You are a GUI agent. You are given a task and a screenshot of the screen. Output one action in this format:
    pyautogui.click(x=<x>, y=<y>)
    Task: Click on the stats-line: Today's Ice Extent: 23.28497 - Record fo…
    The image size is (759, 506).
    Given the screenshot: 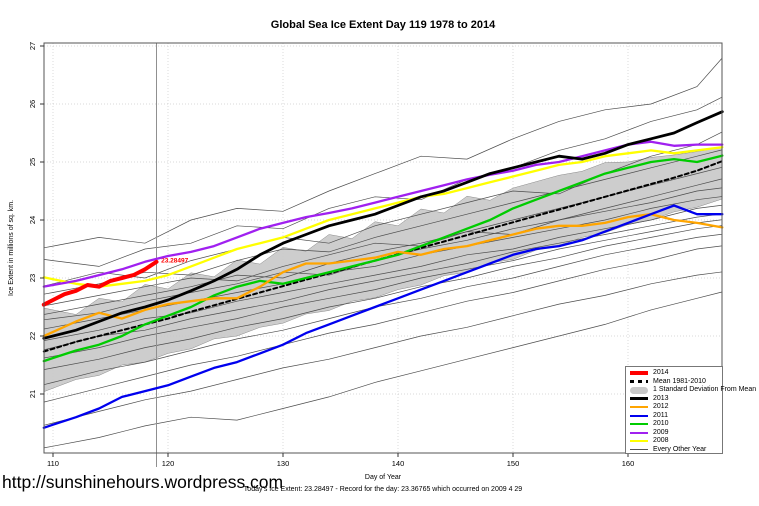 What is the action you would take?
    pyautogui.click(x=383, y=489)
    